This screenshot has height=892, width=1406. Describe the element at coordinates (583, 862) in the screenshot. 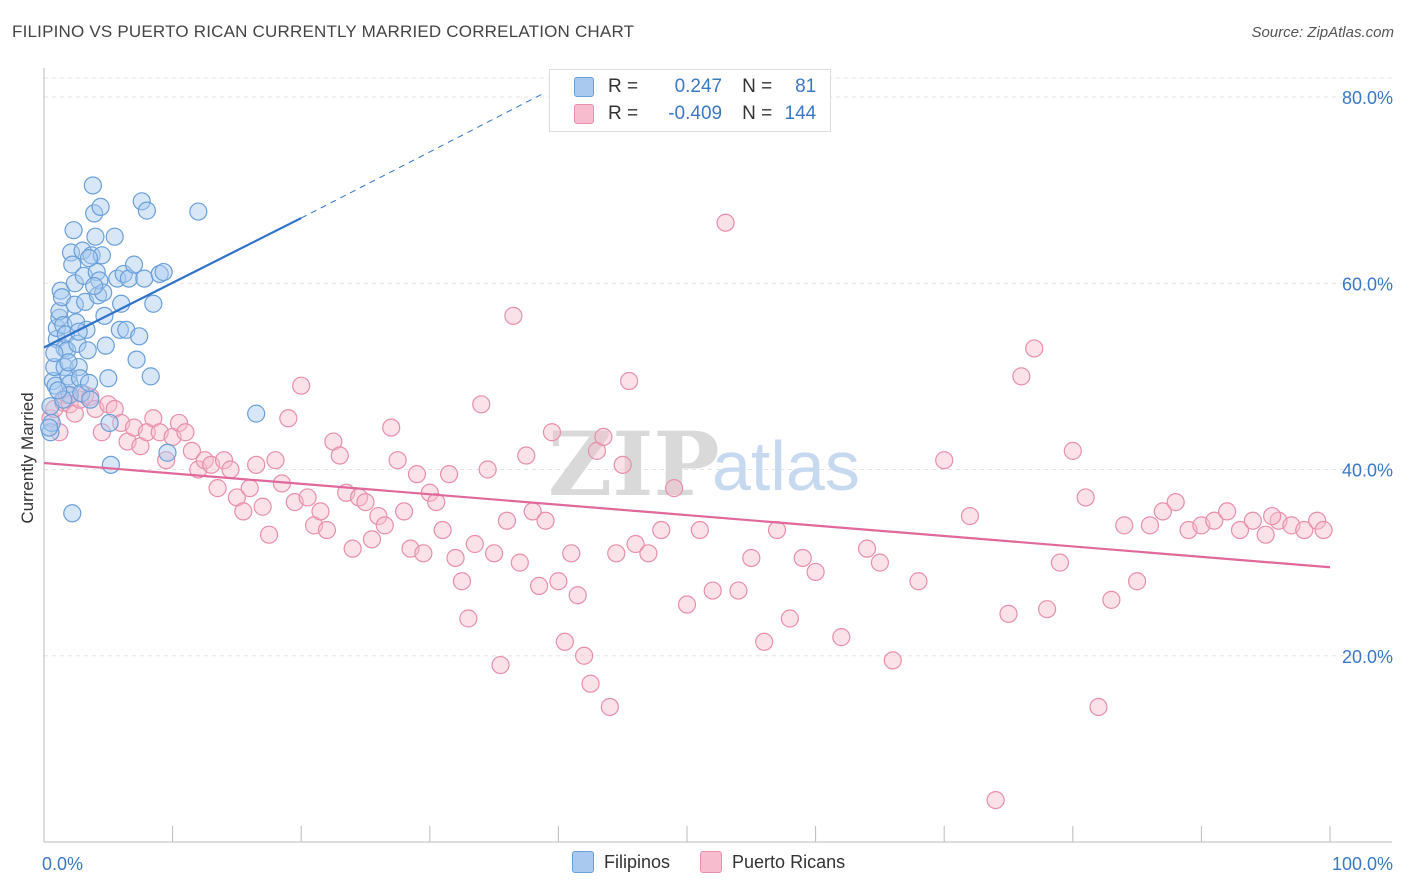

I see `series-swatch-filipinos` at that location.